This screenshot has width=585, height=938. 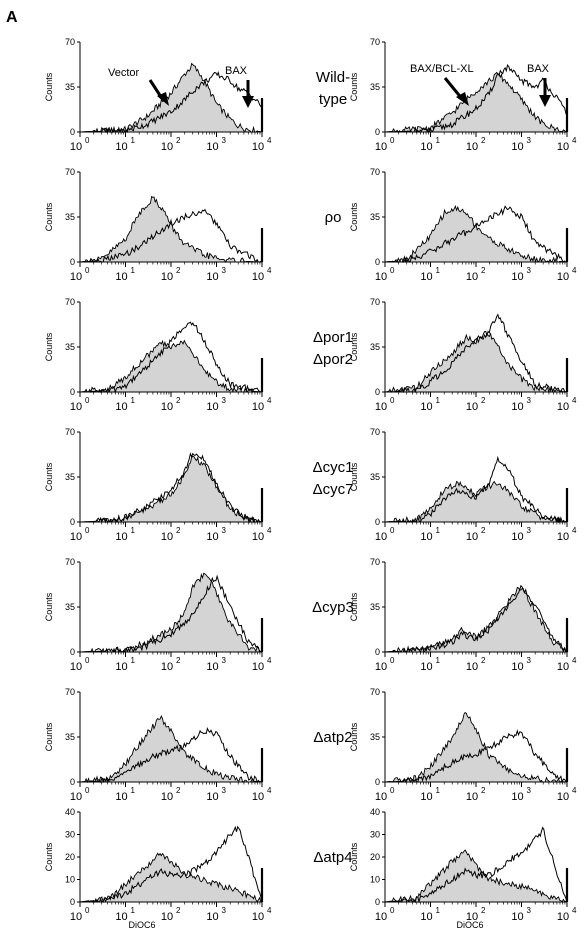 I want to click on strain-label: Δatp2, so click(x=332, y=737).